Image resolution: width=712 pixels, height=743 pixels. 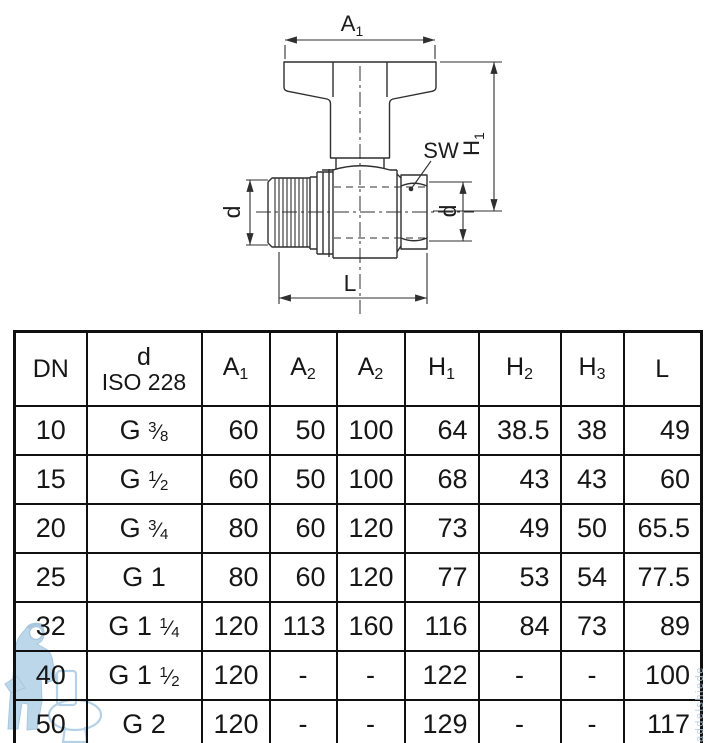 What do you see at coordinates (144, 479) in the screenshot?
I see `table-cell: G 1⁄2` at bounding box center [144, 479].